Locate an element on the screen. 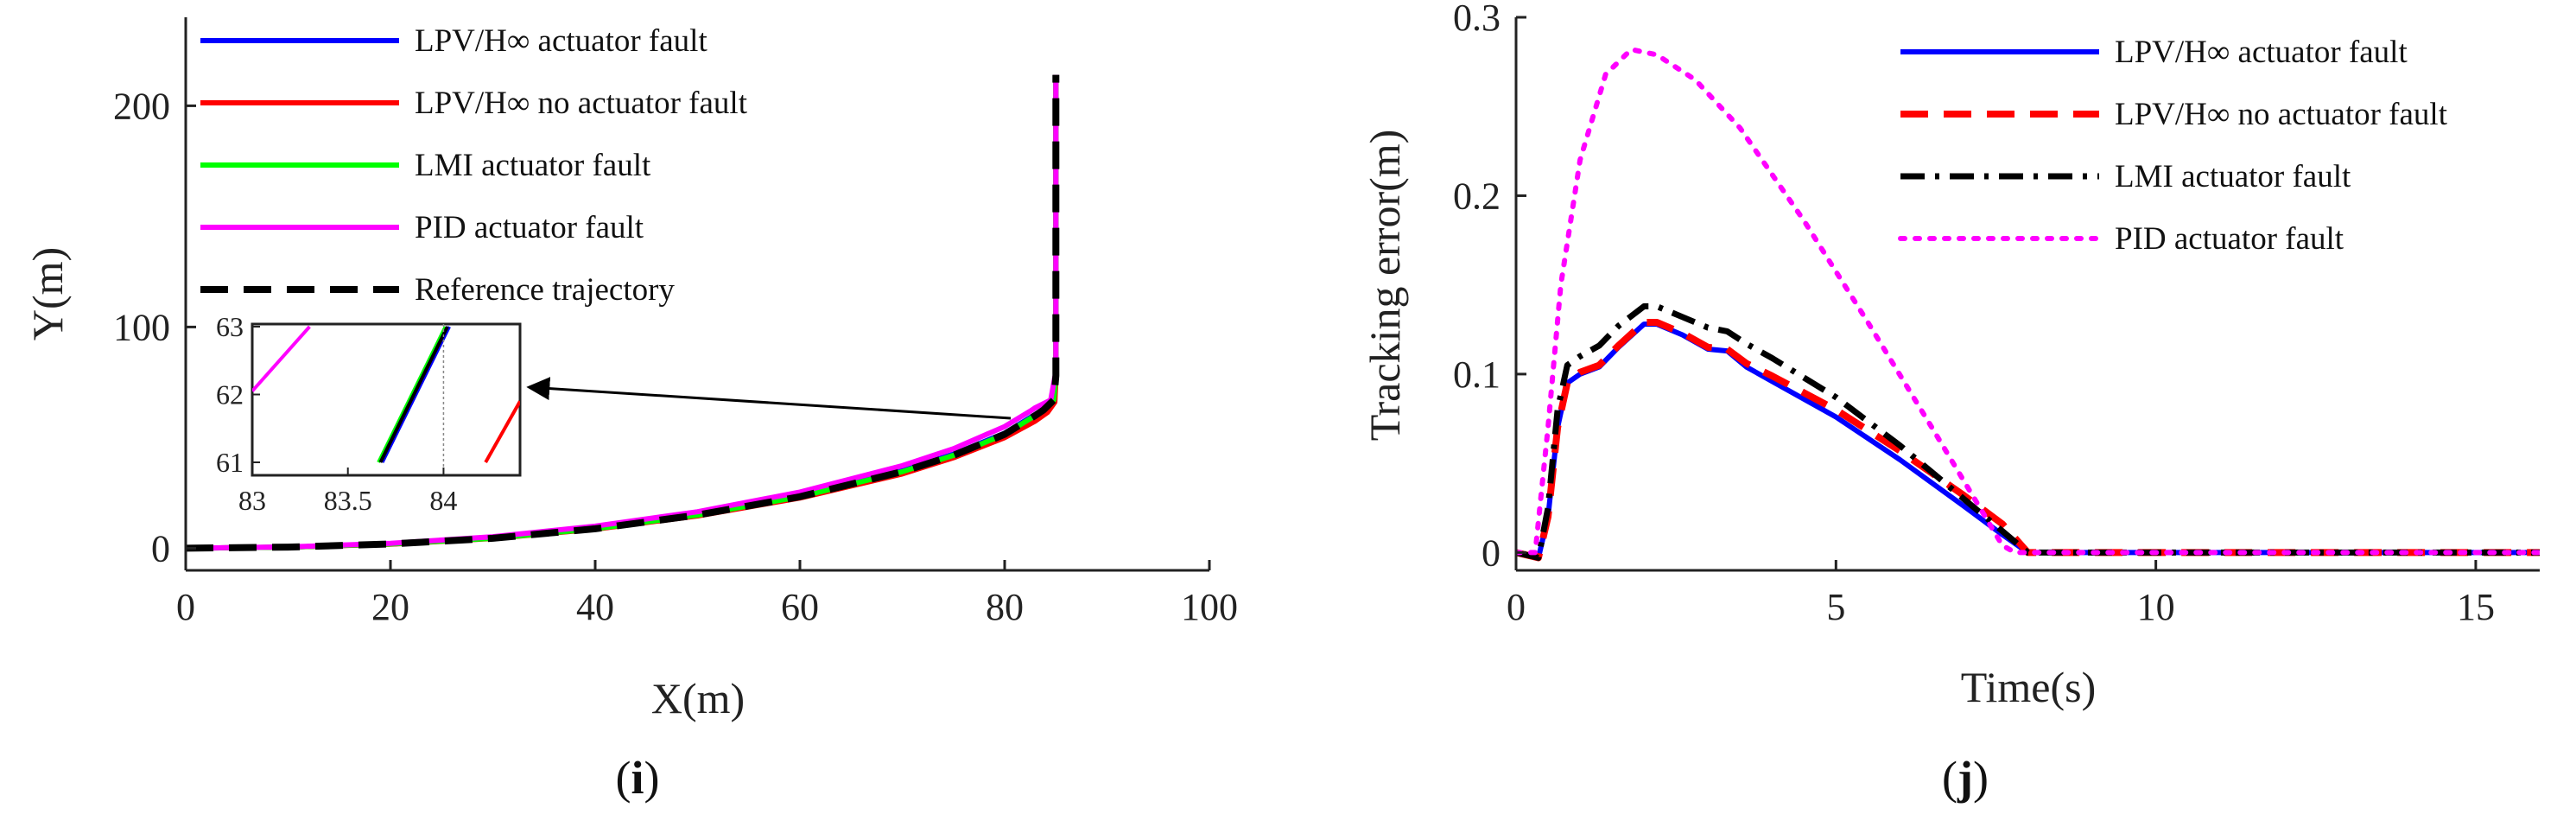 This screenshot has height=827, width=2576. inset-x-tick-label: 83.5 is located at coordinates (348, 500).